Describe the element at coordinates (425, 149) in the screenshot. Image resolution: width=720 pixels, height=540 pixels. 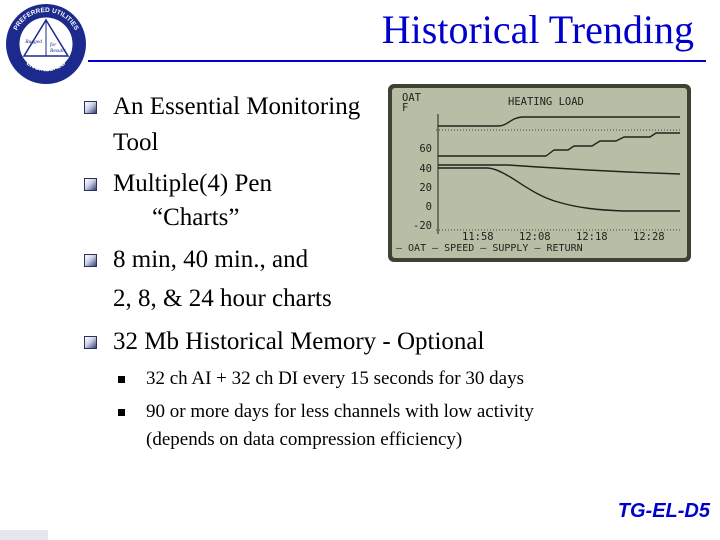
I see `lcd-y-tick: 60` at that location.